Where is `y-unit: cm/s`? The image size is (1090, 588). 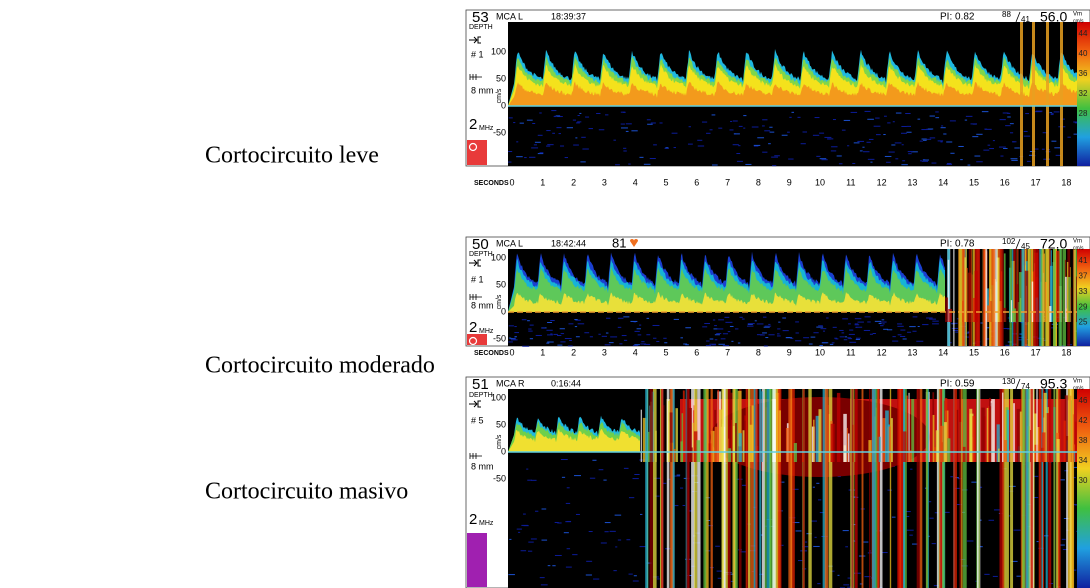
y-unit: cm/s is located at coordinates (499, 95).